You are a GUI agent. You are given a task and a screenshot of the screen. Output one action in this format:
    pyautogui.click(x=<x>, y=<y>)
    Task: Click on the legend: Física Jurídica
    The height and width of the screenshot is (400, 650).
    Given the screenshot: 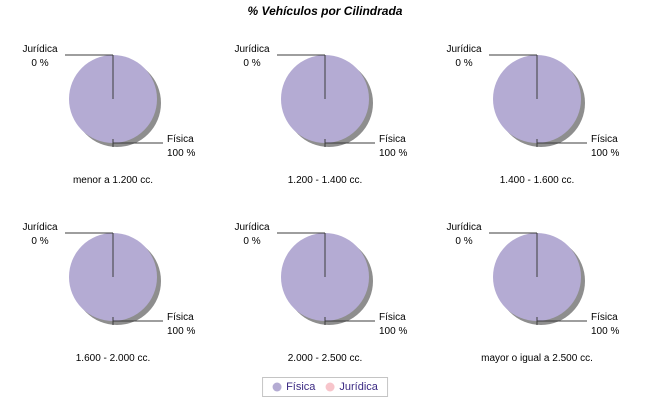 What is the action you would take?
    pyautogui.click(x=325, y=387)
    